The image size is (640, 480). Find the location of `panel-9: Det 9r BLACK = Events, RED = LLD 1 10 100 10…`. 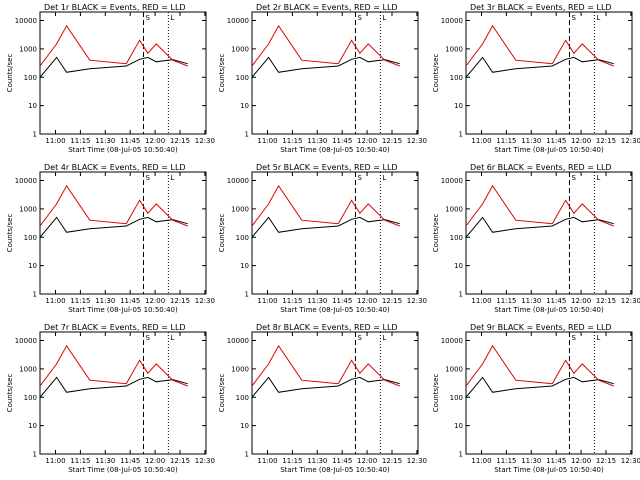

panel-9: Det 9r BLACK = Events, RED = LLD 1 10 100 10… is located at coordinates (536, 398).